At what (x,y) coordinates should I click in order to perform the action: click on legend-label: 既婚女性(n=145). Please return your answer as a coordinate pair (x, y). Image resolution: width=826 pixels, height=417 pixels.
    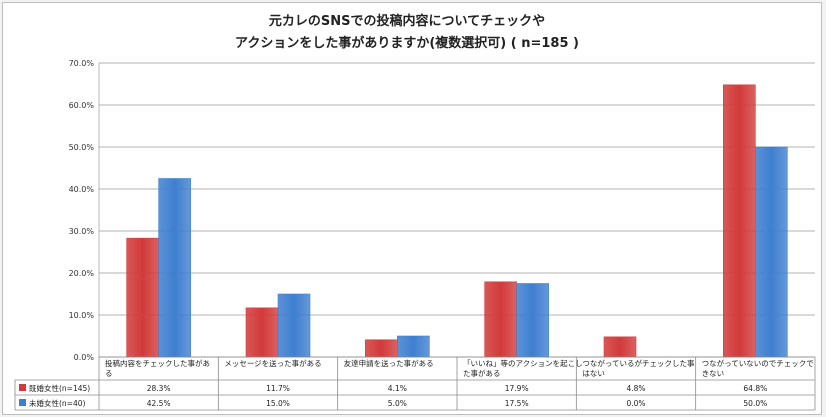
    Looking at the image, I should click on (59, 388).